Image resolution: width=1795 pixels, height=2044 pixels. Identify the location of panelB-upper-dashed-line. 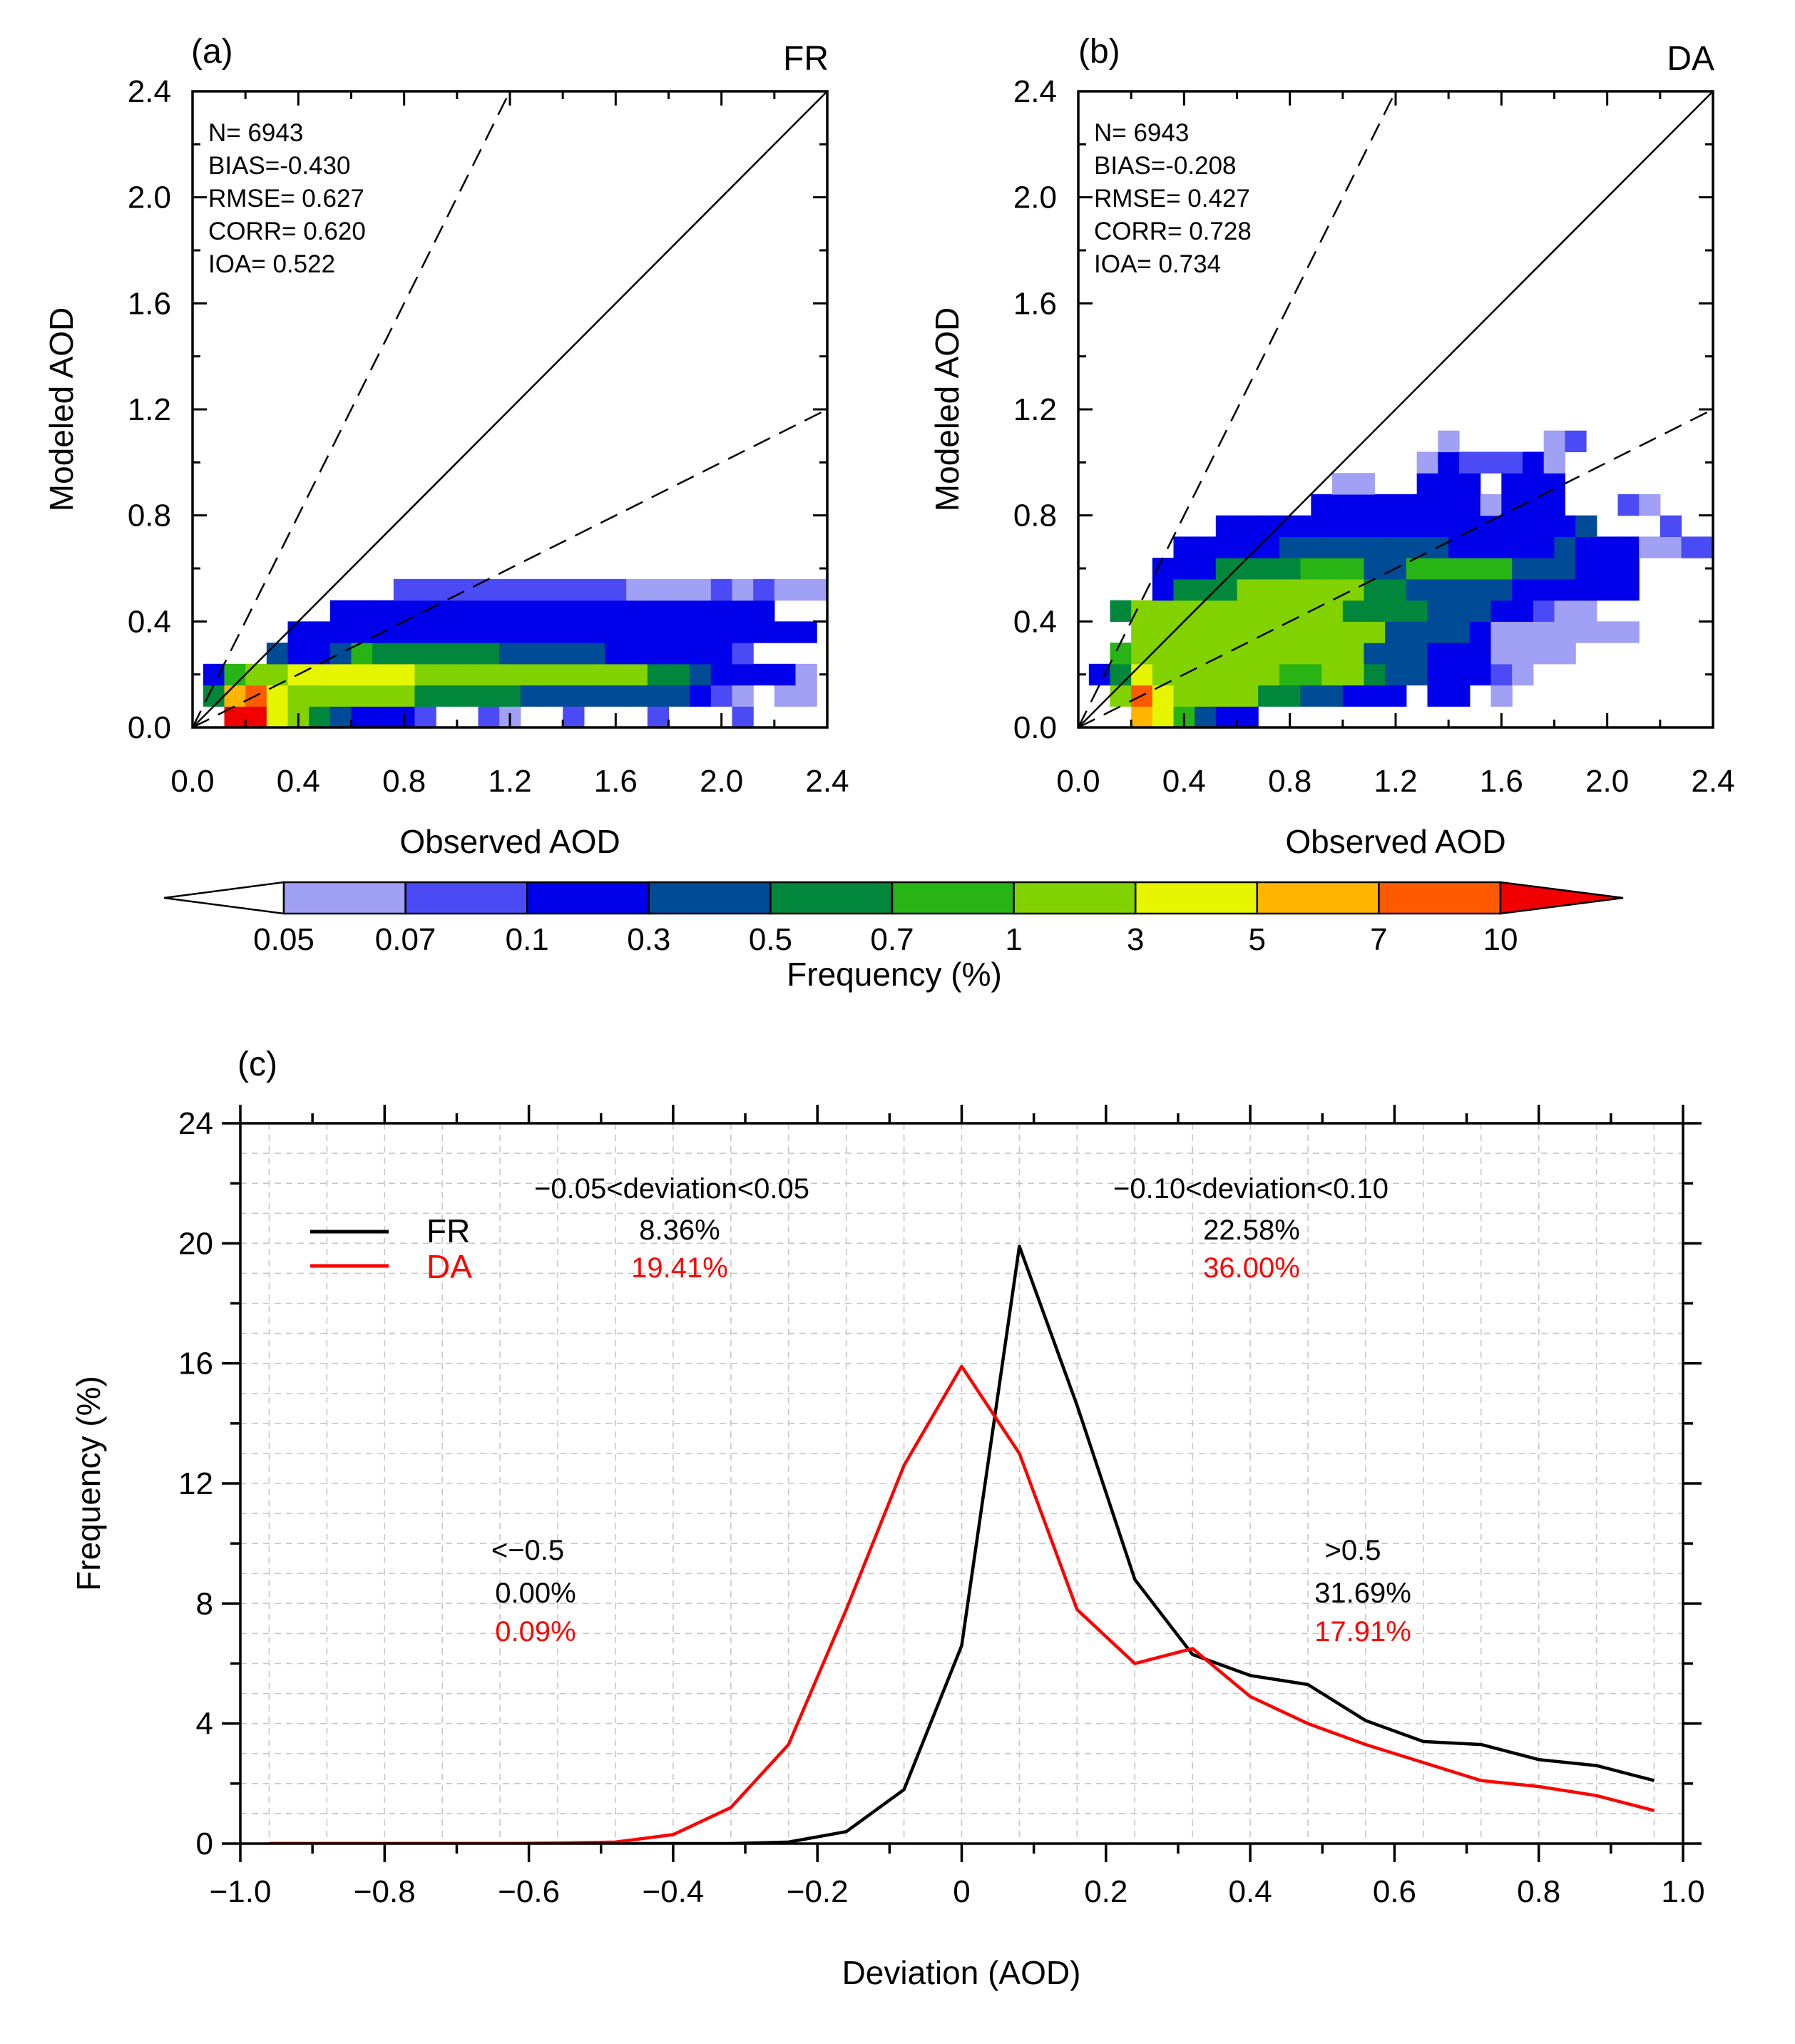
(1237, 409).